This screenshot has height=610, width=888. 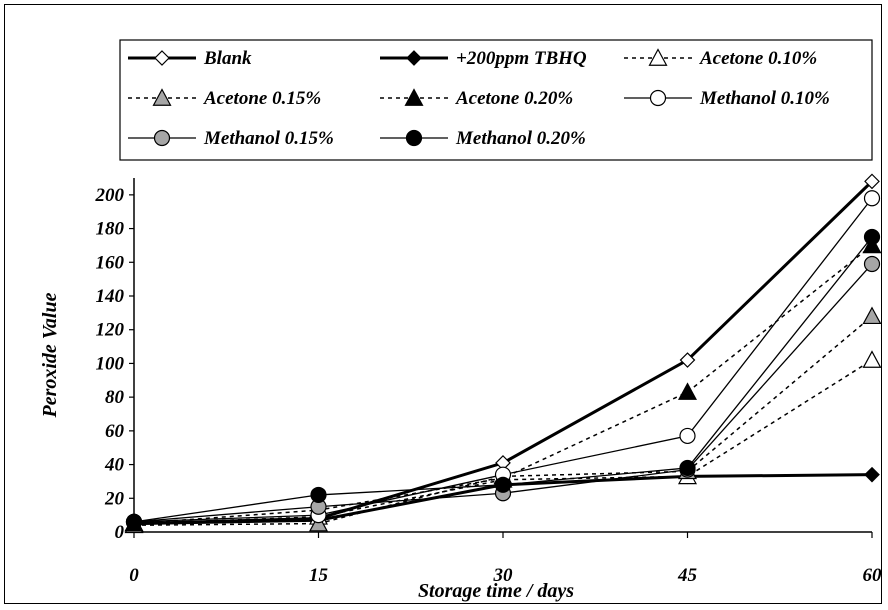 I want to click on legend-item-blank: Blank, so click(x=190, y=58).